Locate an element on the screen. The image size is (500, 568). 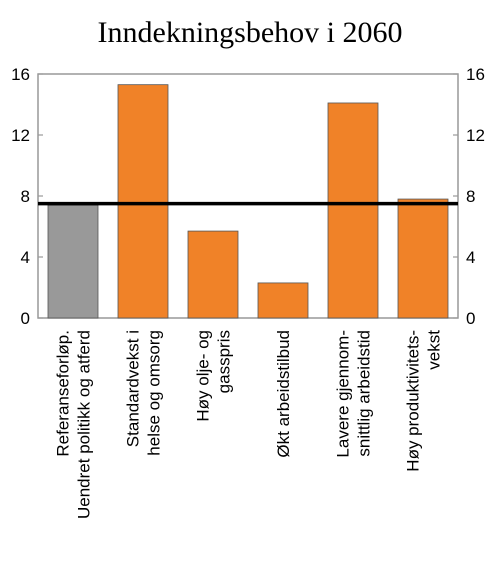
category-label-0: Referanseforløp. is located at coordinates (63, 393).